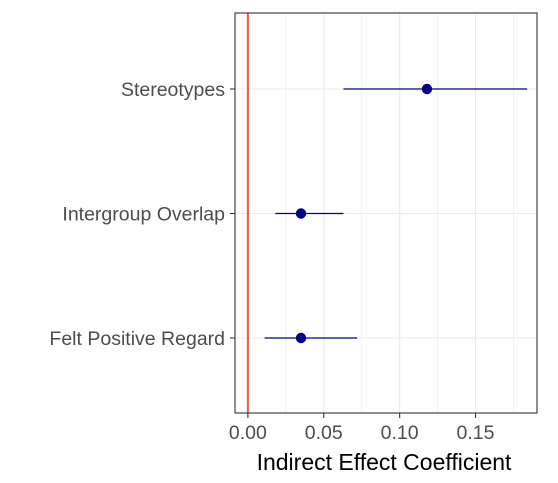 This screenshot has width=558, height=483. What do you see at coordinates (248, 433) in the screenshot?
I see `x-tick-label: 0.00` at bounding box center [248, 433].